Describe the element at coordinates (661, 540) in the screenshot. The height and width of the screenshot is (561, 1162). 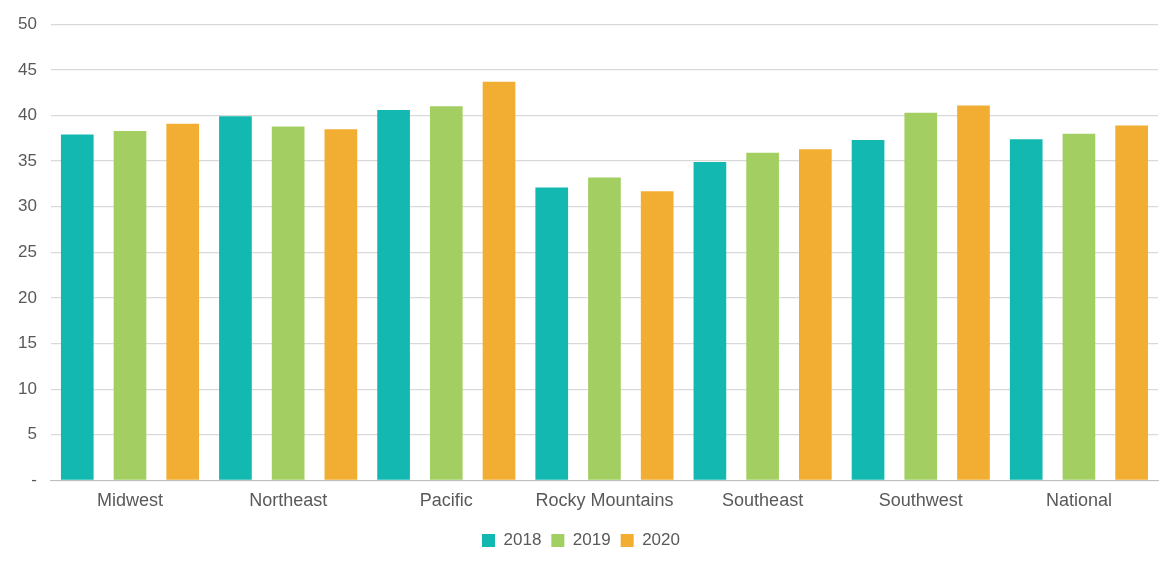
I see `legend-label: 2020` at that location.